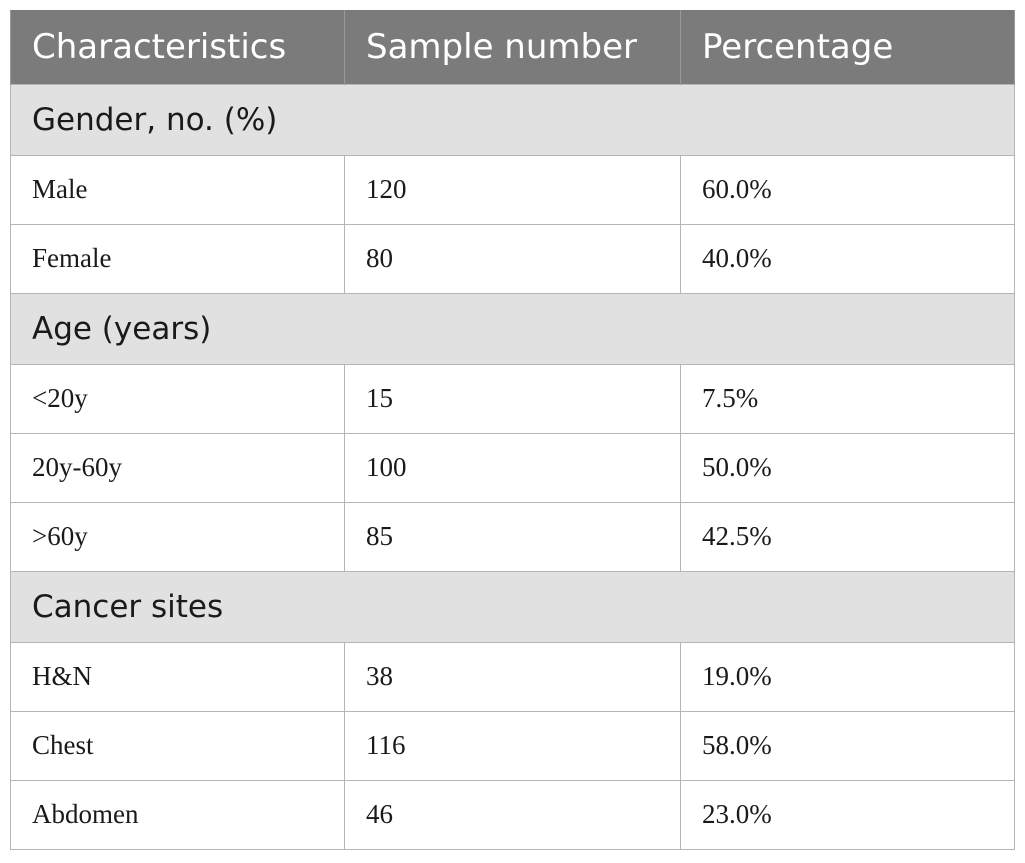  What do you see at coordinates (847, 398) in the screenshot?
I see `row-percentage: 7.5%` at bounding box center [847, 398].